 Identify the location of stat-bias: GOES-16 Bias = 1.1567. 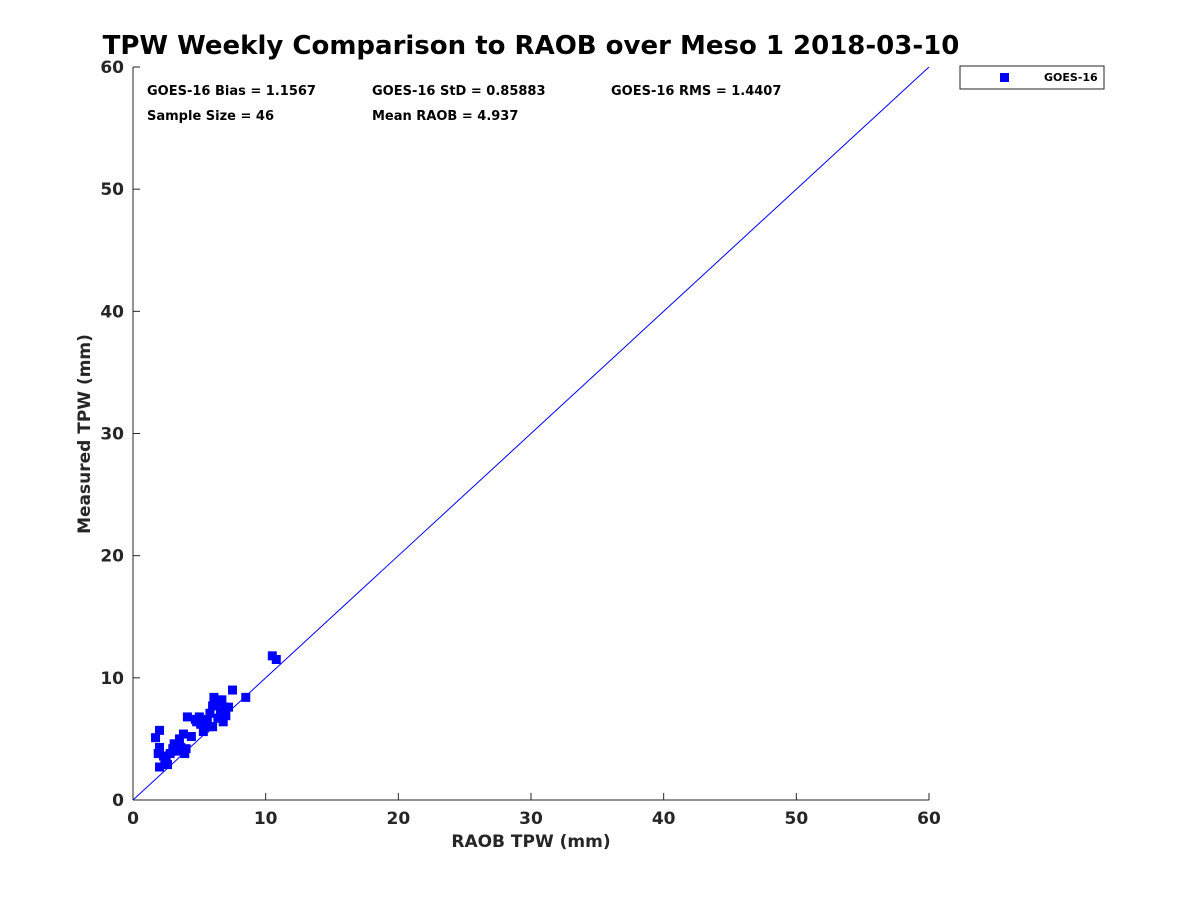
(231, 91).